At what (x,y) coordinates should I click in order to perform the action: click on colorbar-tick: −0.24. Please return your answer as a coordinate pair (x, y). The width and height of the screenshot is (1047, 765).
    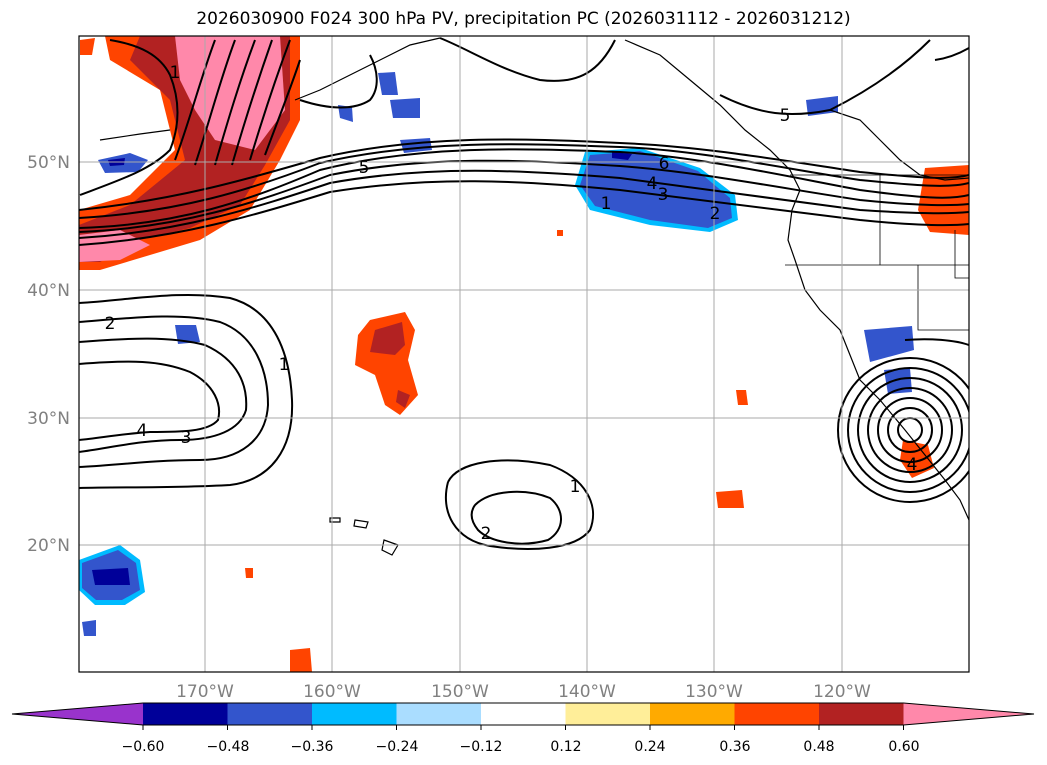
    Looking at the image, I should click on (397, 747).